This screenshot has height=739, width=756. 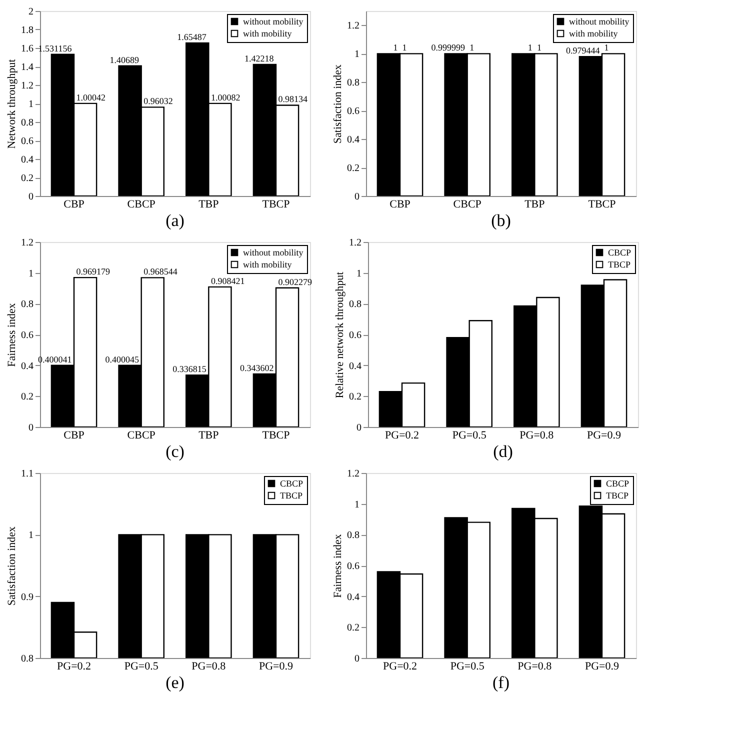 What do you see at coordinates (503, 451) in the screenshot?
I see `text: (d)` at bounding box center [503, 451].